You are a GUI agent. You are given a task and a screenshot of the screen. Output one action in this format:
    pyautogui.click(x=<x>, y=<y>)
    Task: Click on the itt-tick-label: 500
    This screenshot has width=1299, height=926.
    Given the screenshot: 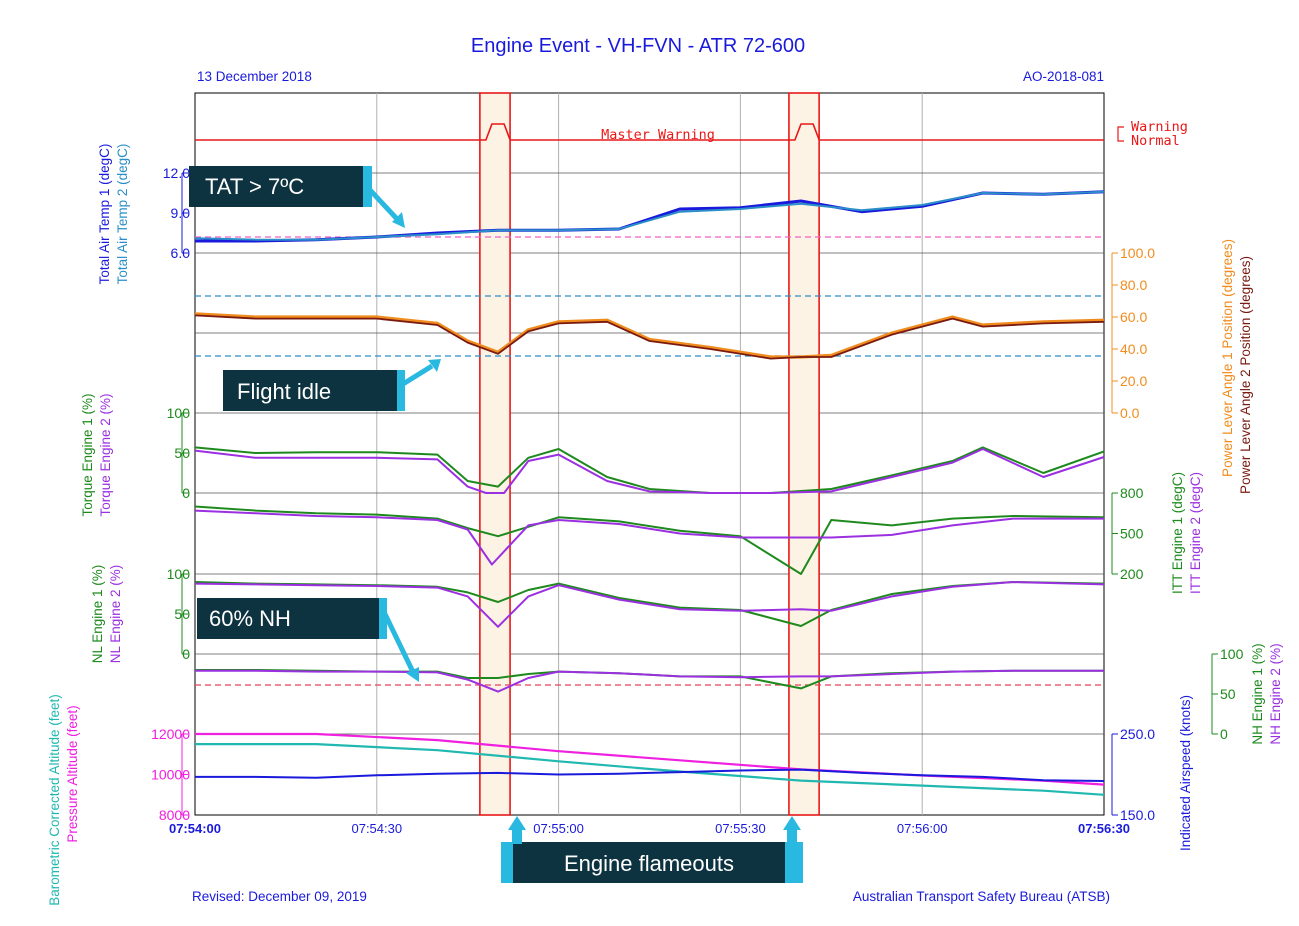 What is the action you would take?
    pyautogui.click(x=1132, y=534)
    